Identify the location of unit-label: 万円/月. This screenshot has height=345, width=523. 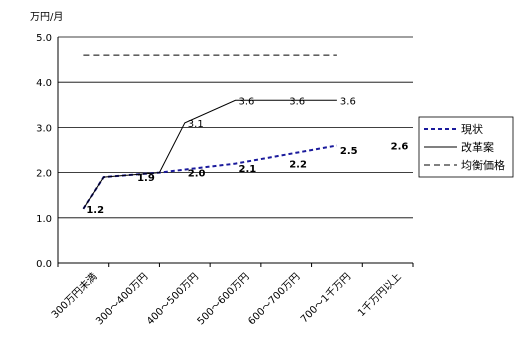
(46, 17).